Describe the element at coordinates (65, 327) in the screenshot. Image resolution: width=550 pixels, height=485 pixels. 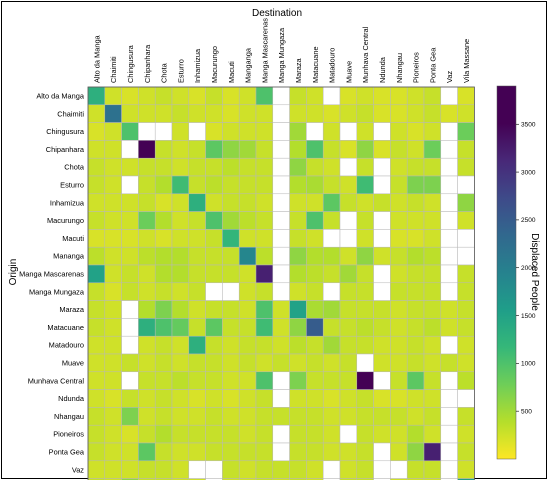
I see `y-tick-label: Matacuane` at that location.